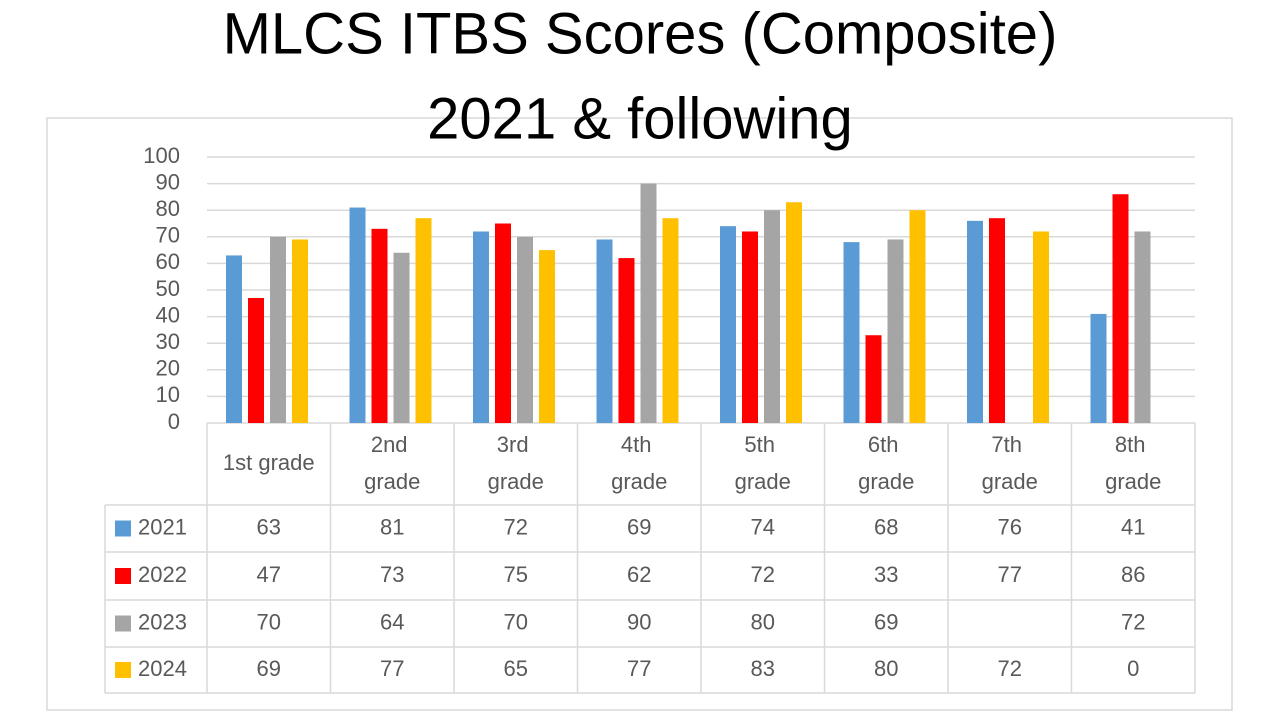  Describe the element at coordinates (1010, 526) in the screenshot. I see `table-value: 76` at that location.